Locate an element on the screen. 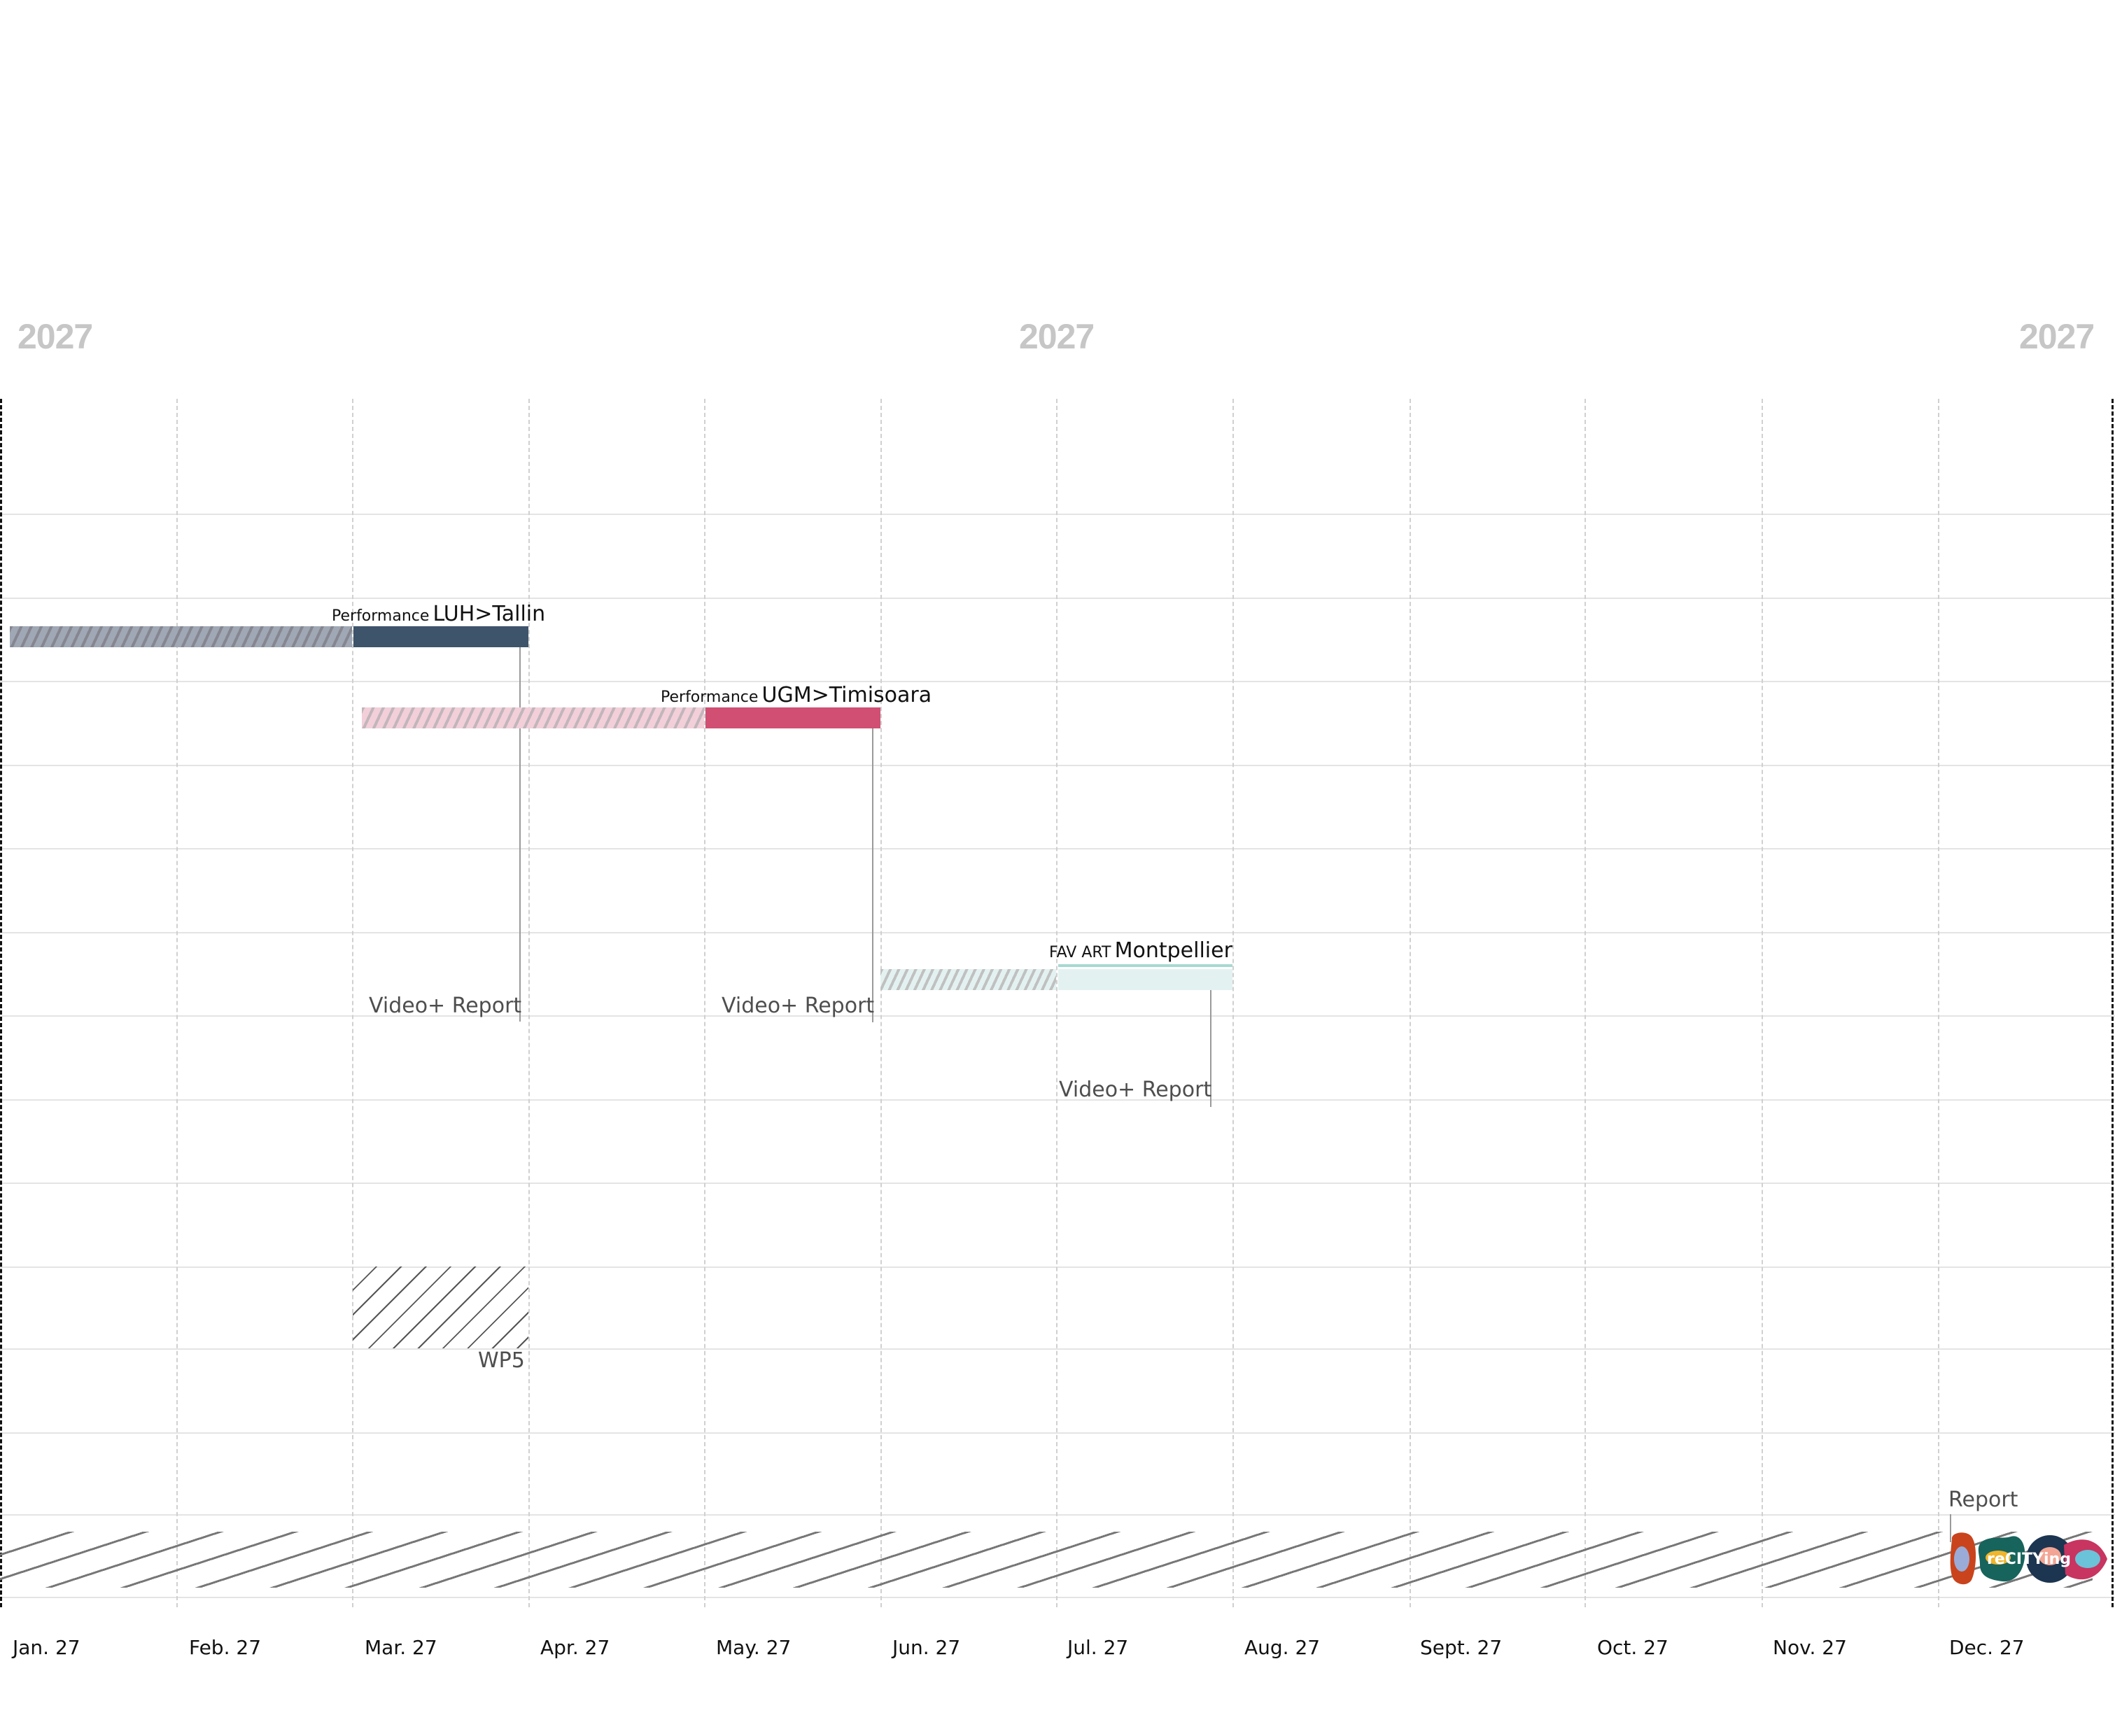 This screenshot has width=2115, height=1736. year-label-left: 2027 is located at coordinates (55, 336).